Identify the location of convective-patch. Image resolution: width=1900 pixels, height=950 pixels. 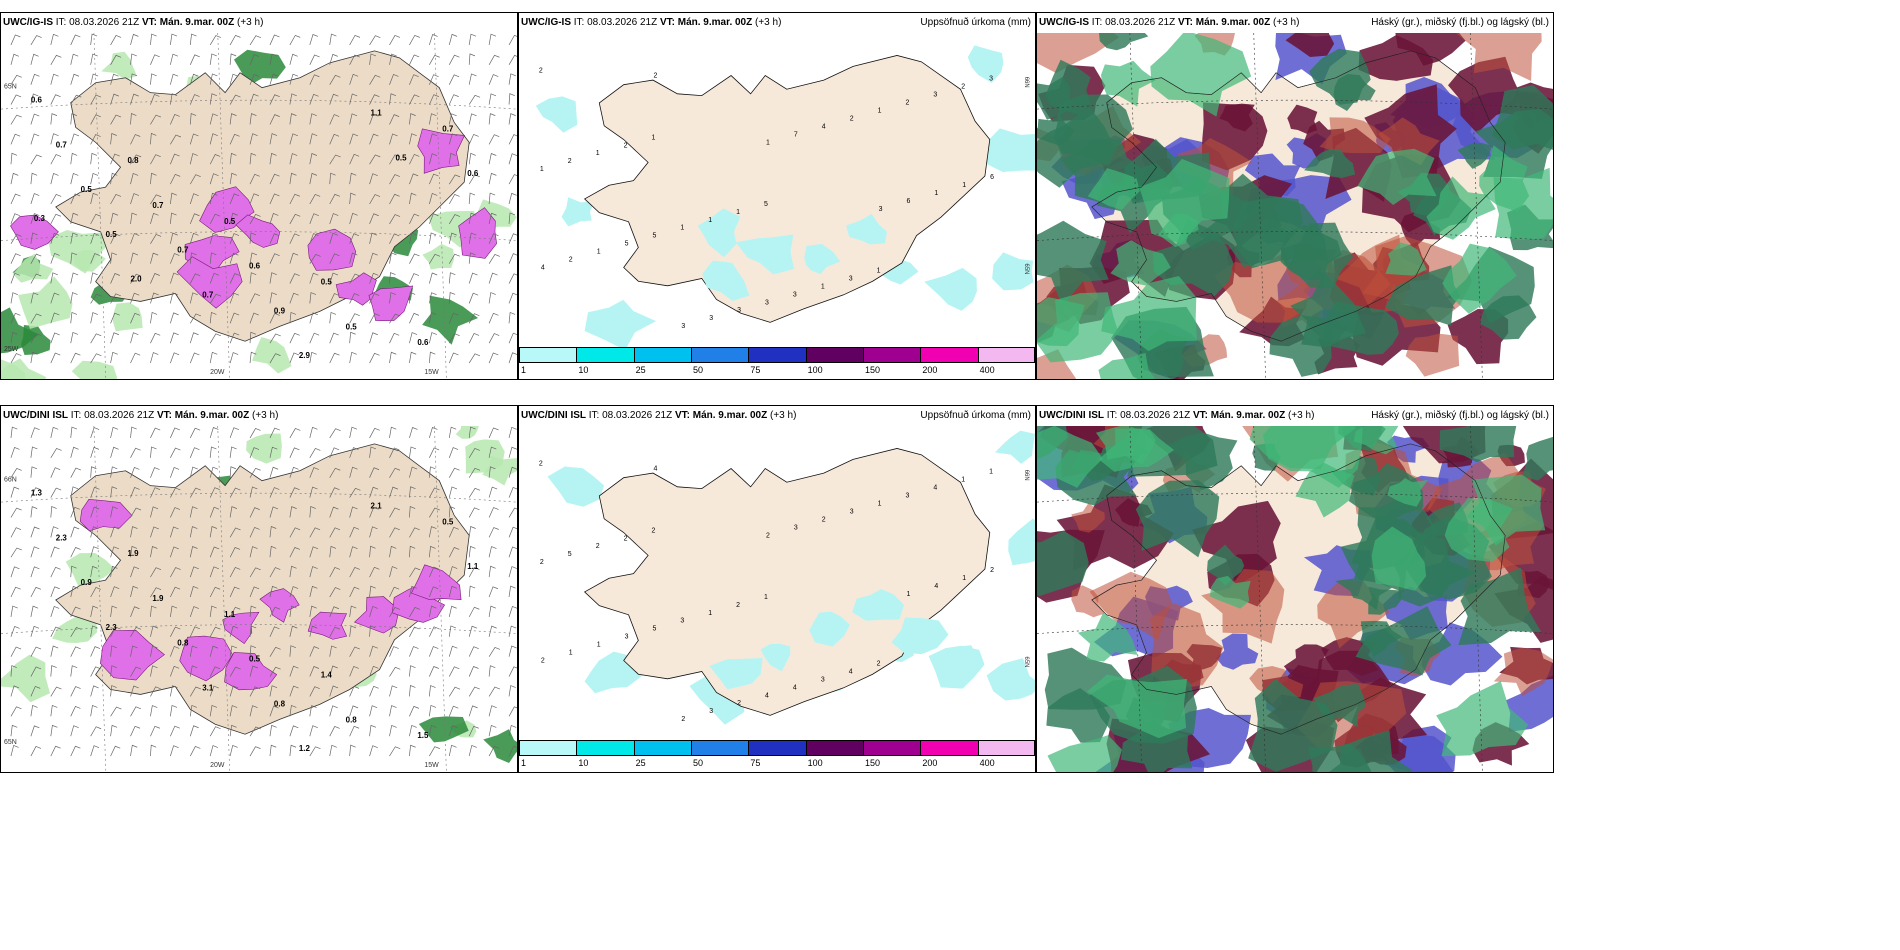
(376, 615).